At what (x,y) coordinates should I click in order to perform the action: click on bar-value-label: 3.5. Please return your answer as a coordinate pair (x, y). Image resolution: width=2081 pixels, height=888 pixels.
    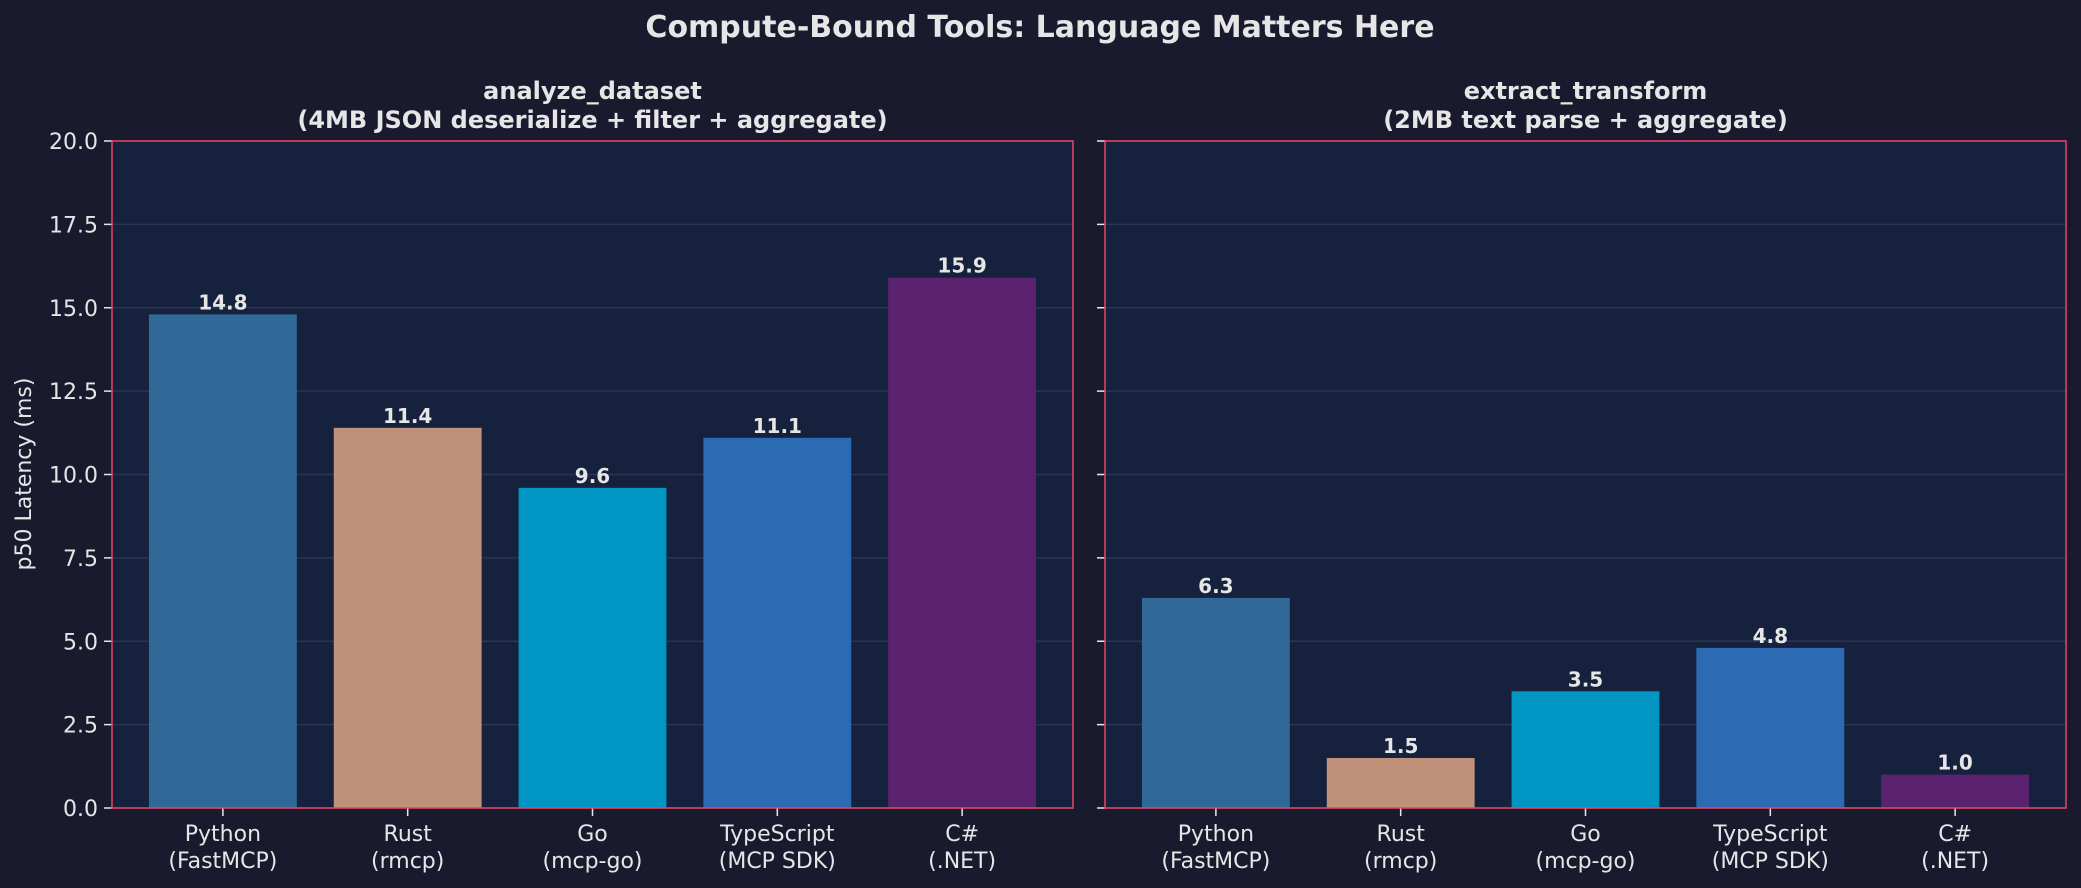
    Looking at the image, I should click on (1585, 679).